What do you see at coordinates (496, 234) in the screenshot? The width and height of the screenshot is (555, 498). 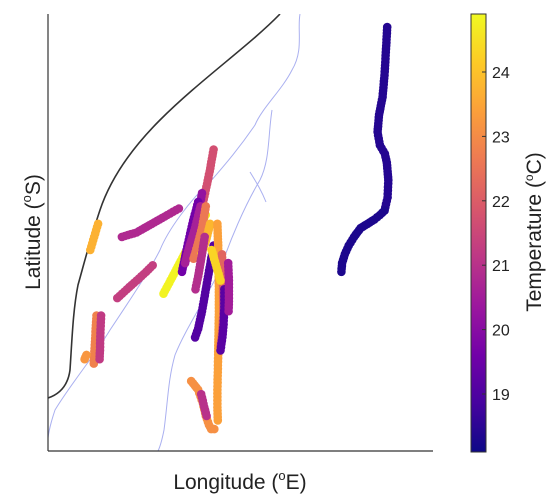 I see `colorbar-ticks: 19 20 21 22 23 24` at bounding box center [496, 234].